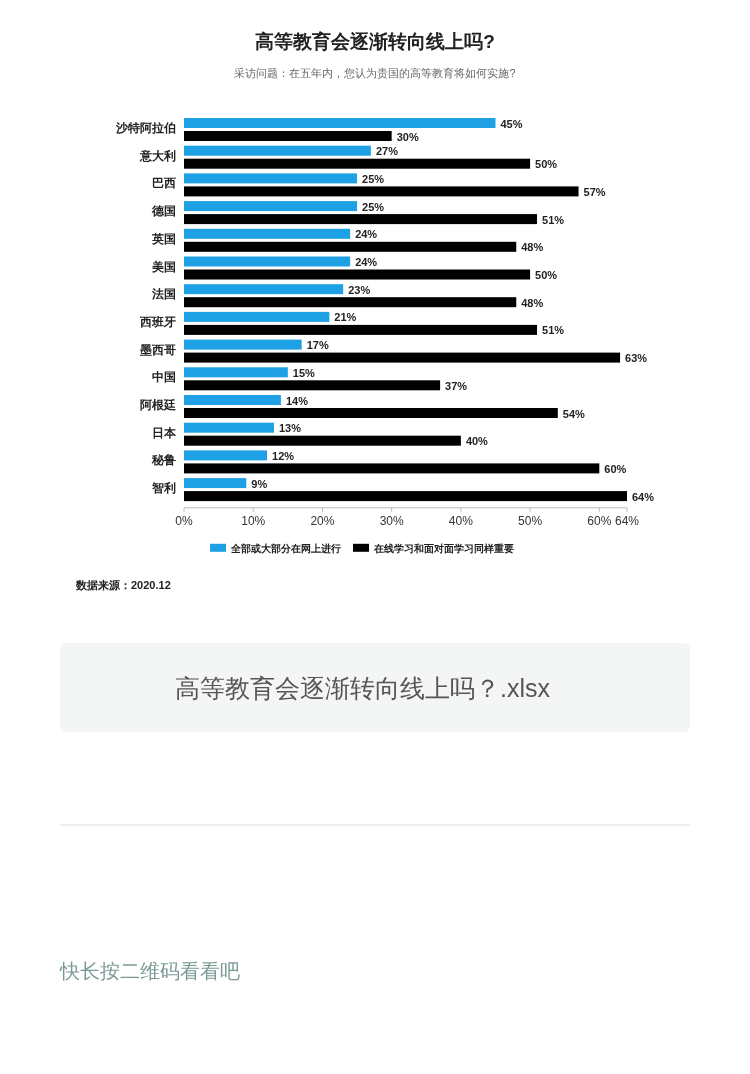  What do you see at coordinates (157, 155) in the screenshot?
I see `y-tick-label: 意大利` at bounding box center [157, 155].